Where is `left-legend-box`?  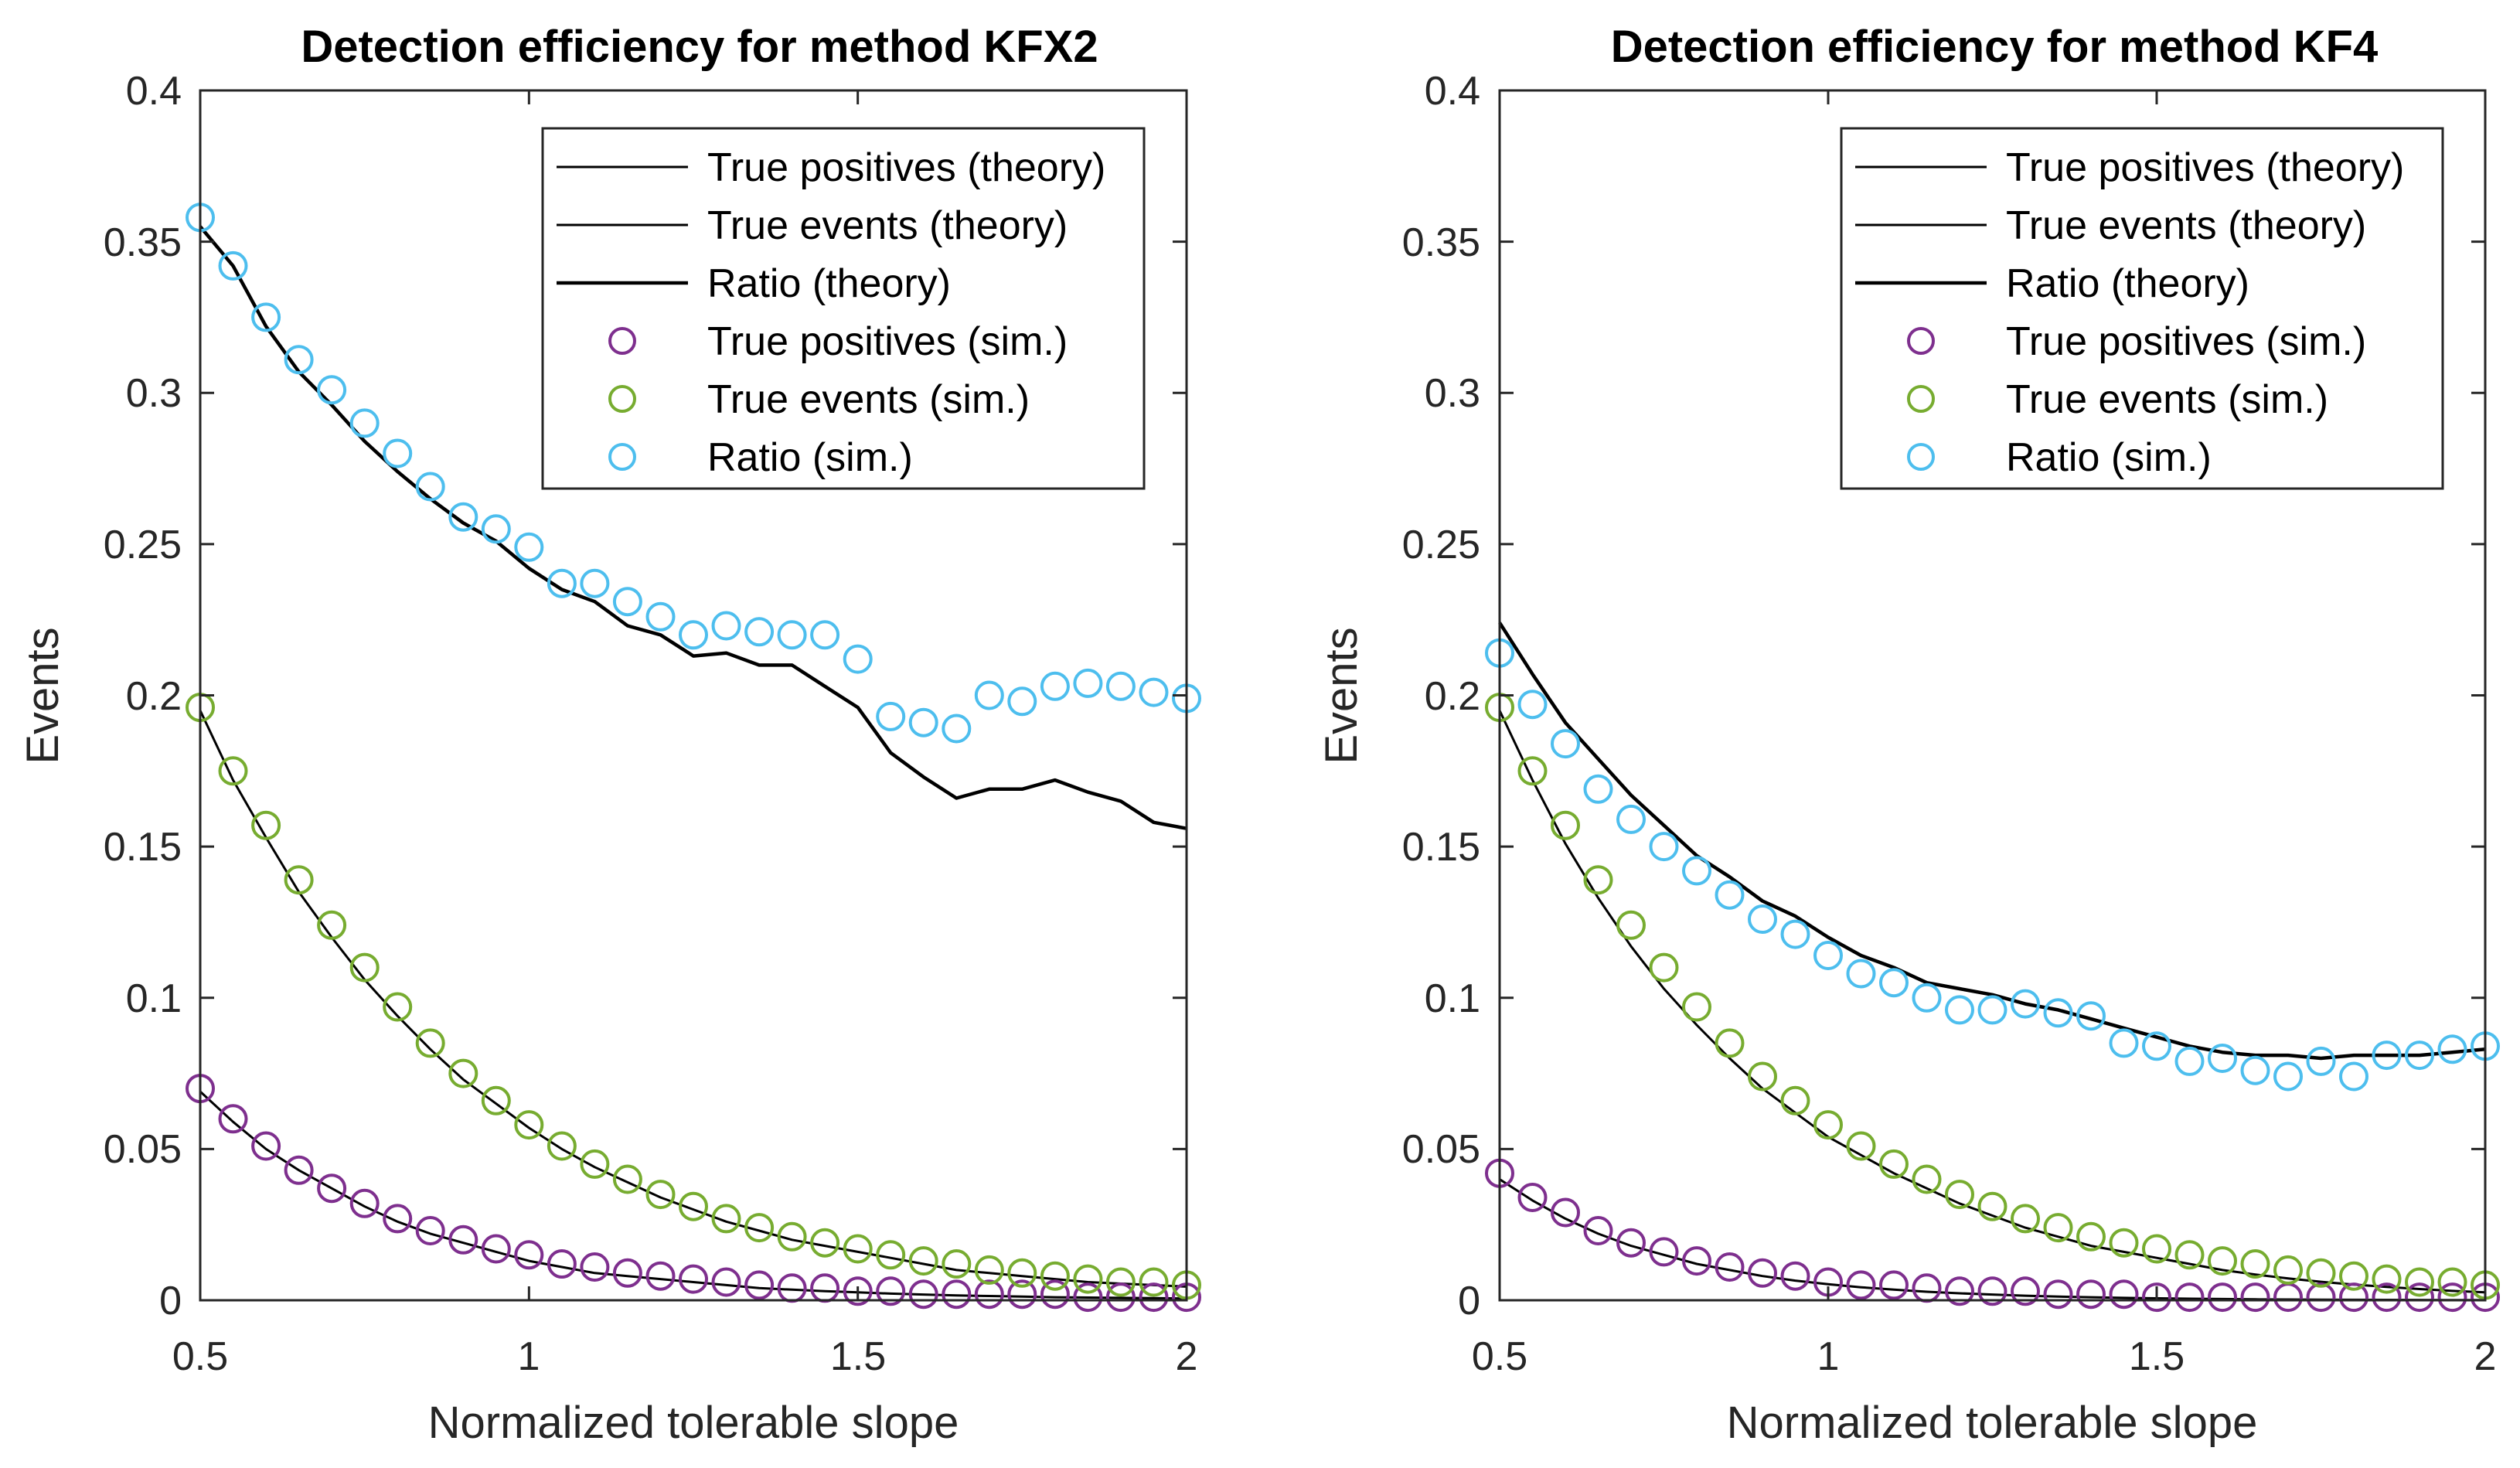 left-legend-box is located at coordinates (844, 308).